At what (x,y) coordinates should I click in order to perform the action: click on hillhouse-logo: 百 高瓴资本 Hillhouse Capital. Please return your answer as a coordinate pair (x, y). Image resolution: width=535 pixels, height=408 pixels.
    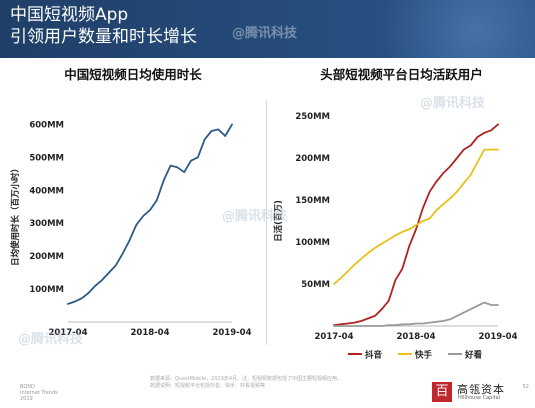
    Looking at the image, I should click on (479, 392).